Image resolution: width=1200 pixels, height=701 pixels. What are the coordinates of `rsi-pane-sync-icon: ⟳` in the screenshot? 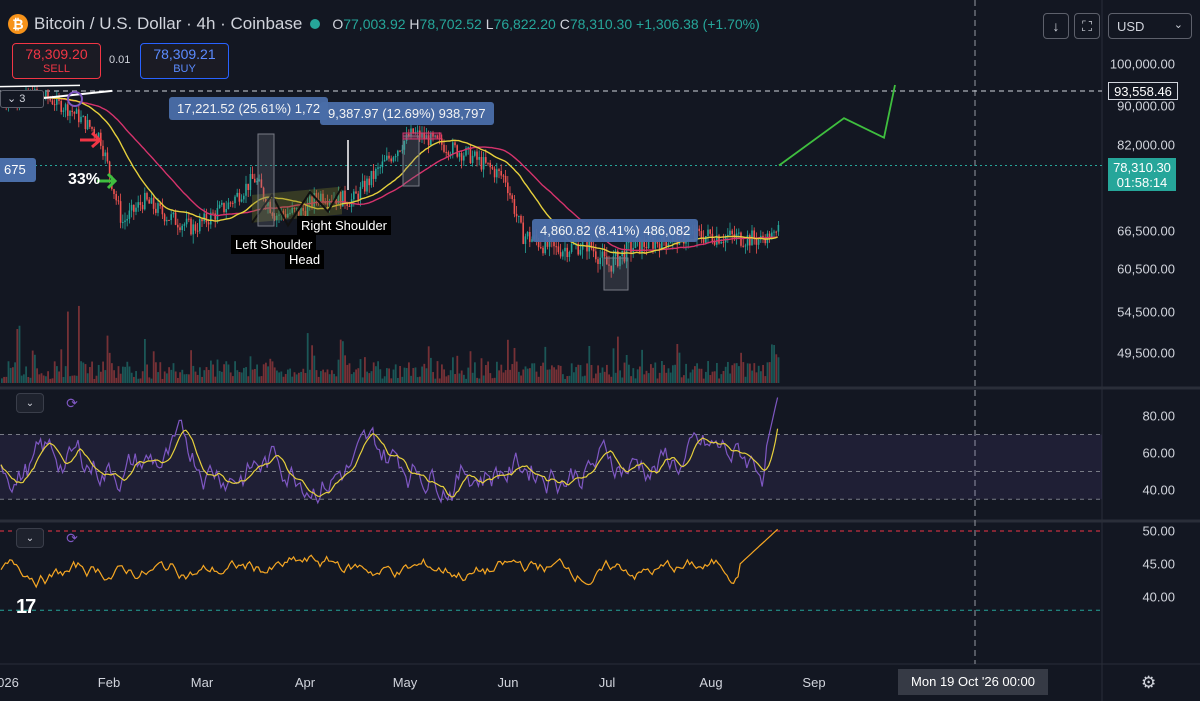 It's located at (72, 402).